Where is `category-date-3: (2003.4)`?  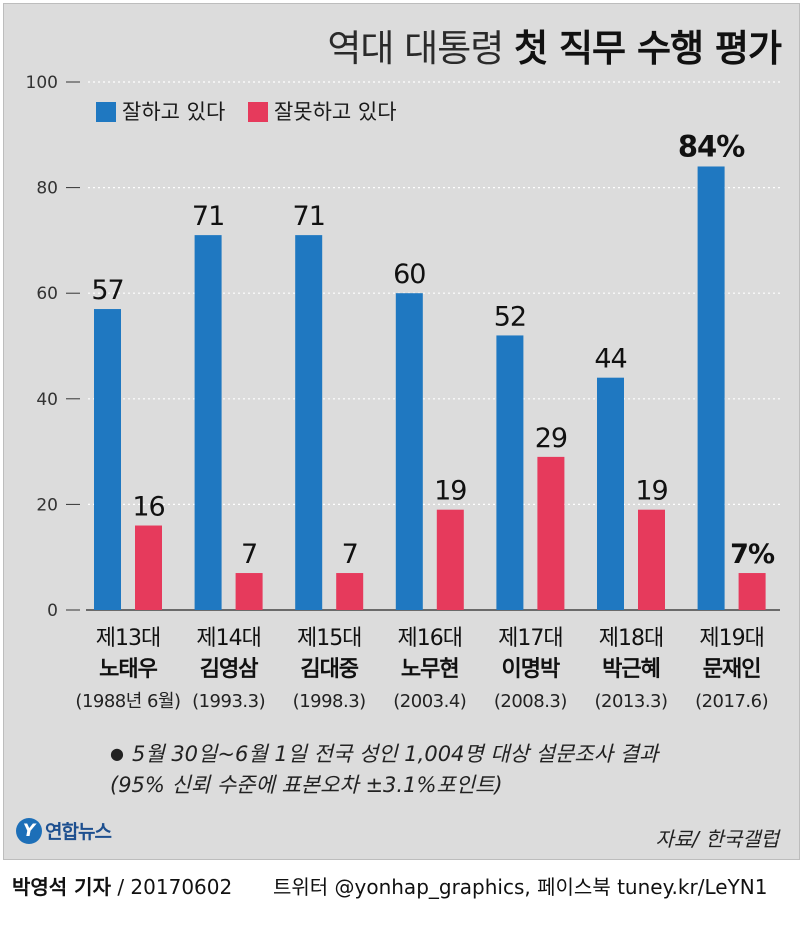
category-date-3: (2003.4) is located at coordinates (429, 701).